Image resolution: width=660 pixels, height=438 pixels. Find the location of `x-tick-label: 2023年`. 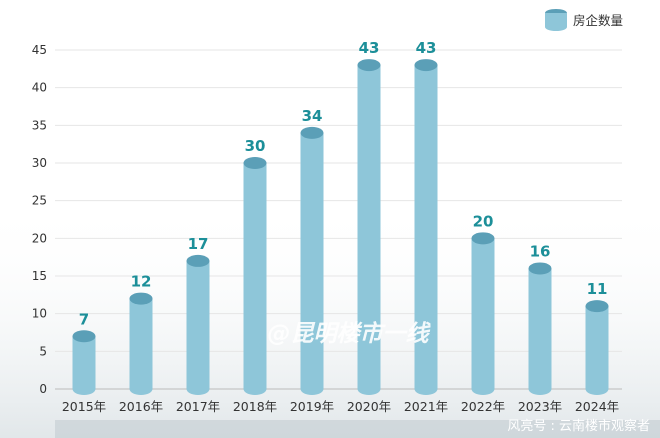

x-tick-label: 2023年 is located at coordinates (540, 406).